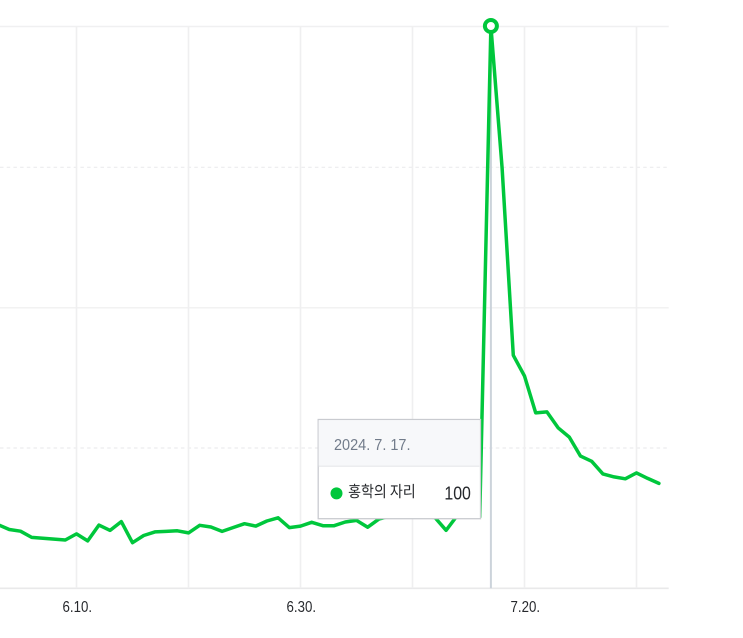 This screenshot has height=638, width=743. What do you see at coordinates (526, 607) in the screenshot?
I see `svg-text: 7.20.` at bounding box center [526, 607].